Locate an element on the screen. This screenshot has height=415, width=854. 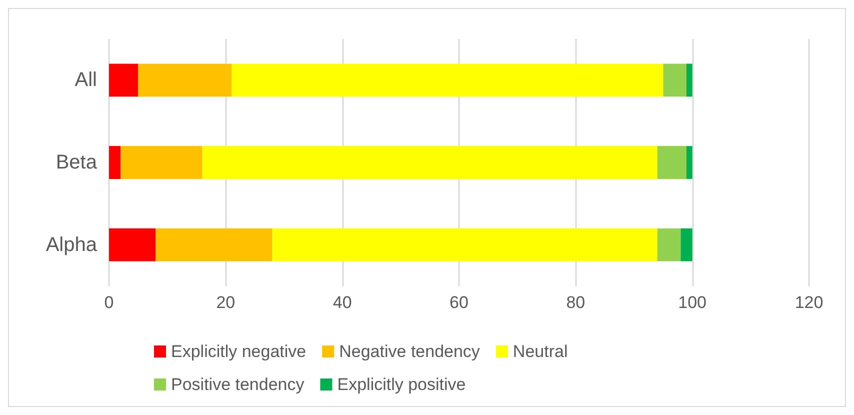
x-tick-label: 100 is located at coordinates (692, 302).